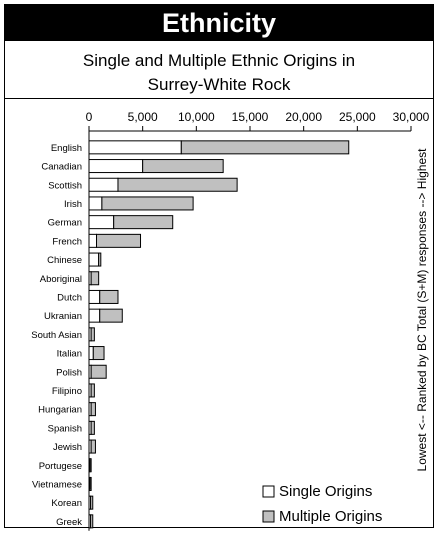 This screenshot has width=440, height=533. What do you see at coordinates (66, 148) in the screenshot?
I see `category-label: English` at bounding box center [66, 148].